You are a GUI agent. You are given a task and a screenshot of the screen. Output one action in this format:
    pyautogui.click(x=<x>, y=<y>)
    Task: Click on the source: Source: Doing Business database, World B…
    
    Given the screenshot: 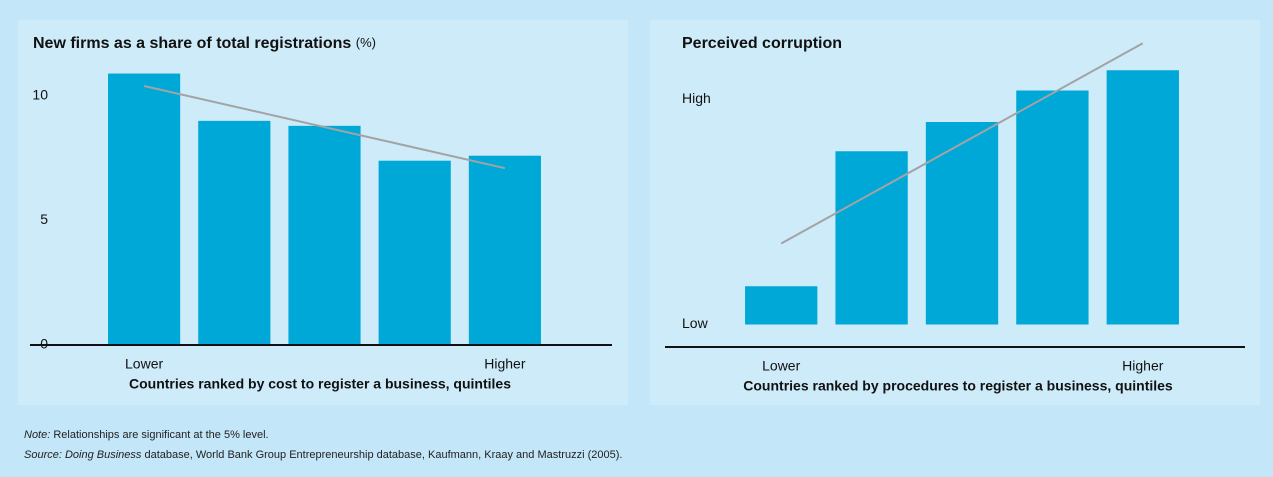 What is the action you would take?
    pyautogui.click(x=323, y=455)
    